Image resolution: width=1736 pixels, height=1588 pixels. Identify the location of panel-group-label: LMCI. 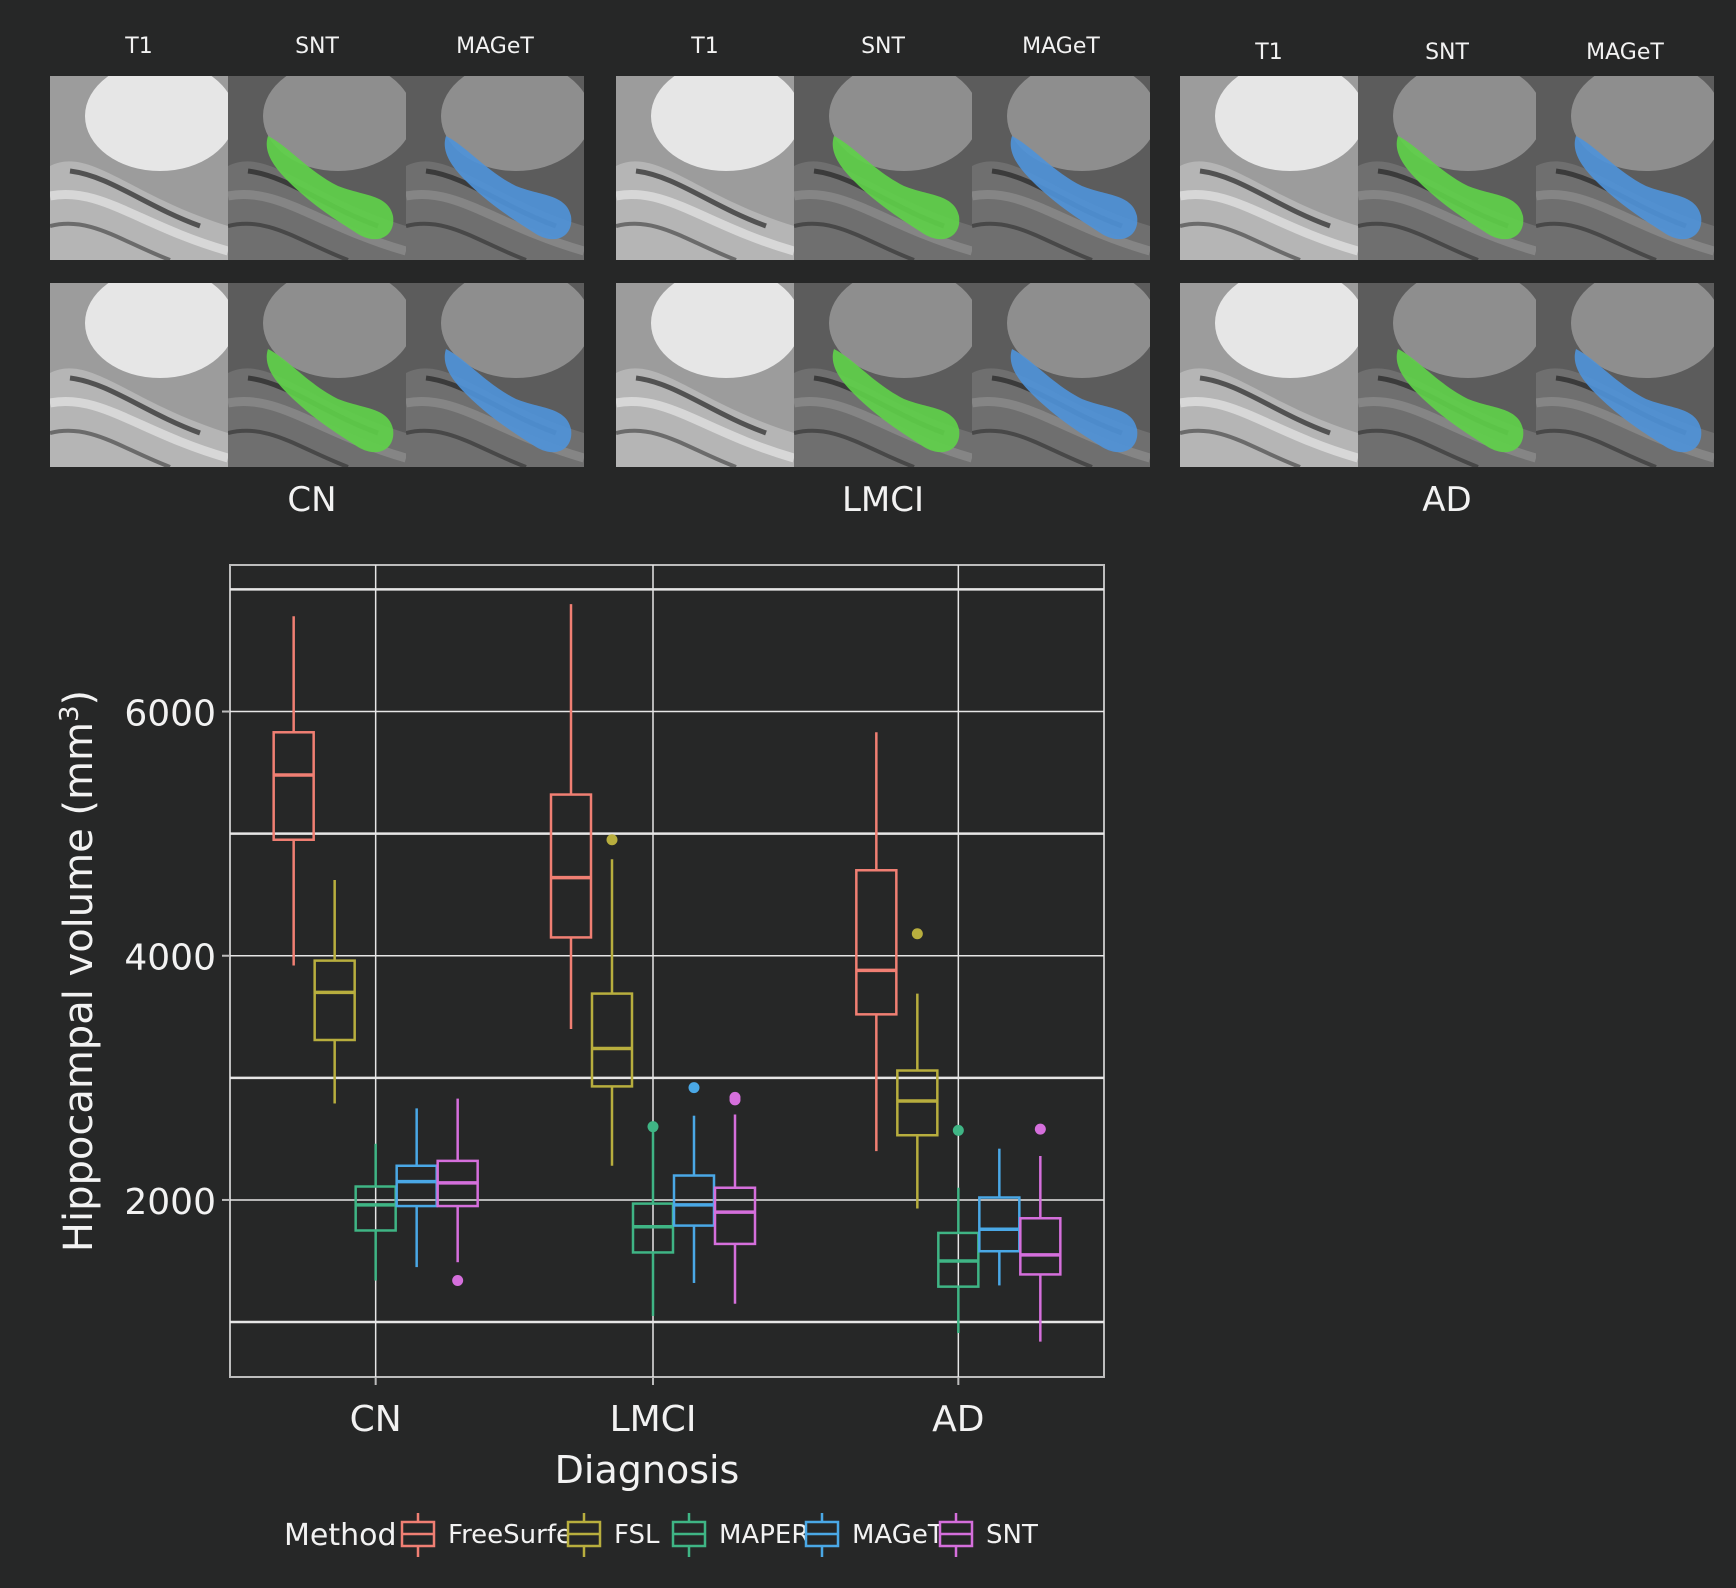
(883, 500).